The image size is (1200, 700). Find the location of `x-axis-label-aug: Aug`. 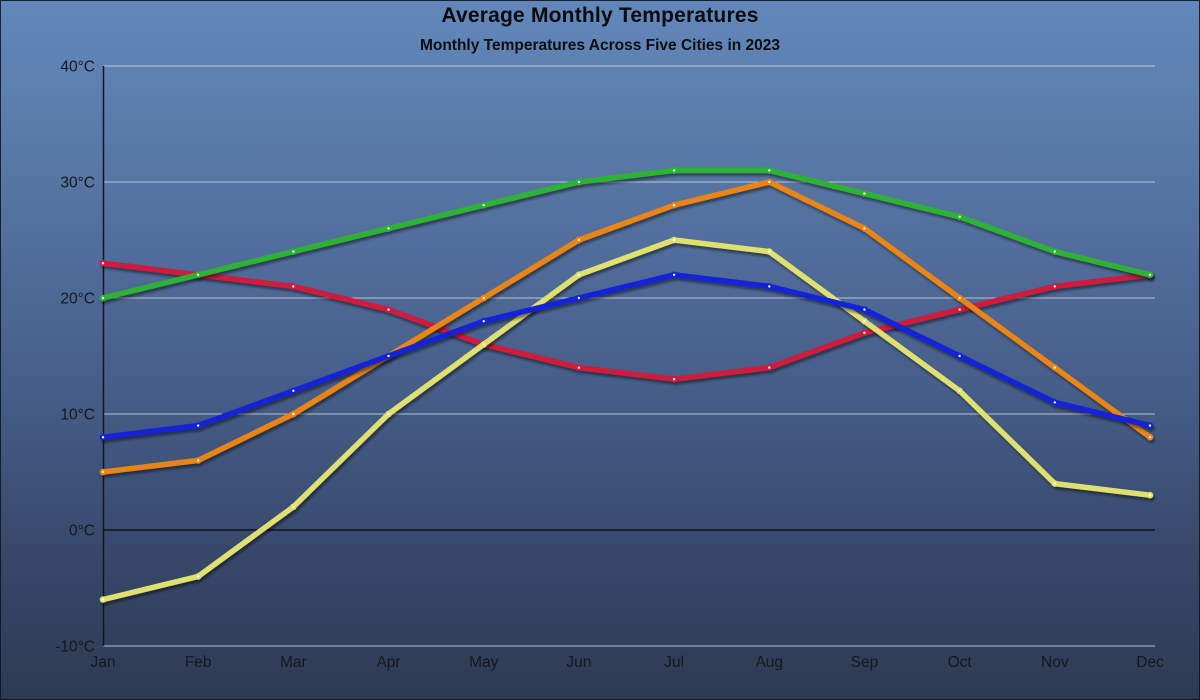

x-axis-label-aug: Aug is located at coordinates (769, 662).